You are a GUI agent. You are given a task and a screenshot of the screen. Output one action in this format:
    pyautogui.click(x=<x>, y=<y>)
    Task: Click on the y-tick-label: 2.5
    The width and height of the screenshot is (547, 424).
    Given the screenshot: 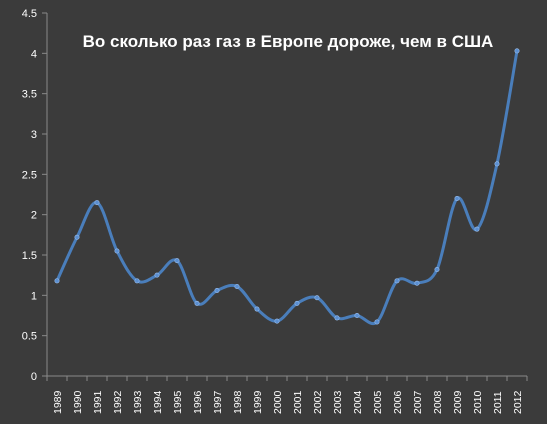 What is the action you would take?
    pyautogui.click(x=29, y=175)
    